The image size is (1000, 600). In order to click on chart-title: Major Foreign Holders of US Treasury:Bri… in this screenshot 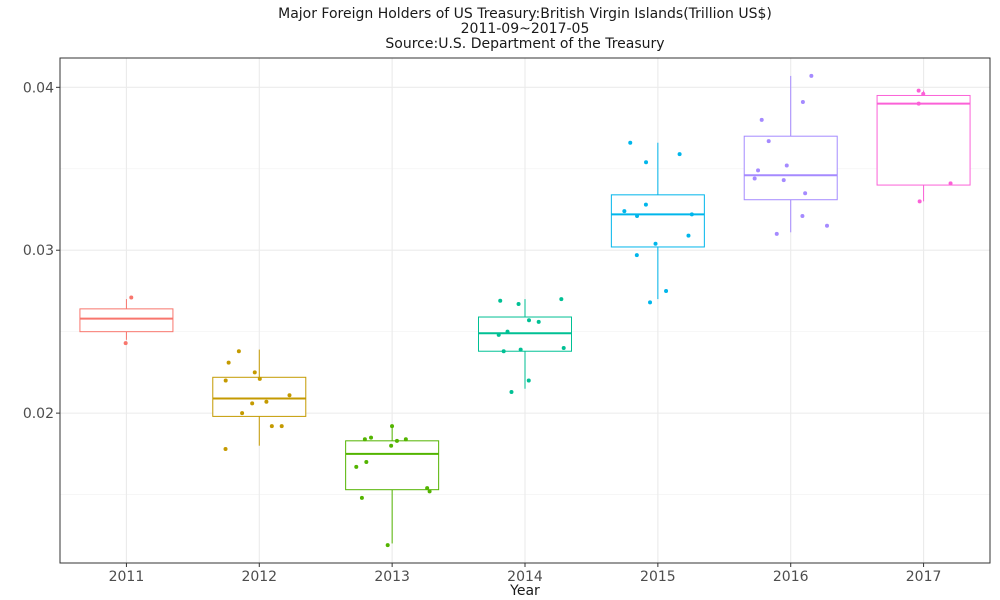, I will do `click(525, 14)`.